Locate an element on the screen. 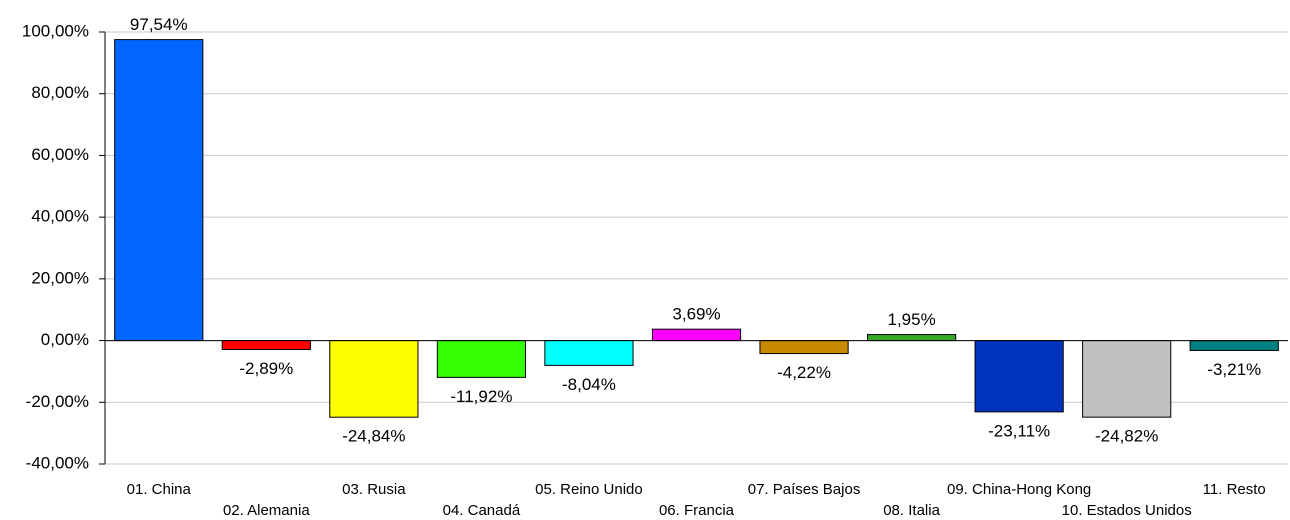 The image size is (1290, 520). x-tick-label: 03. Rusia is located at coordinates (374, 489).